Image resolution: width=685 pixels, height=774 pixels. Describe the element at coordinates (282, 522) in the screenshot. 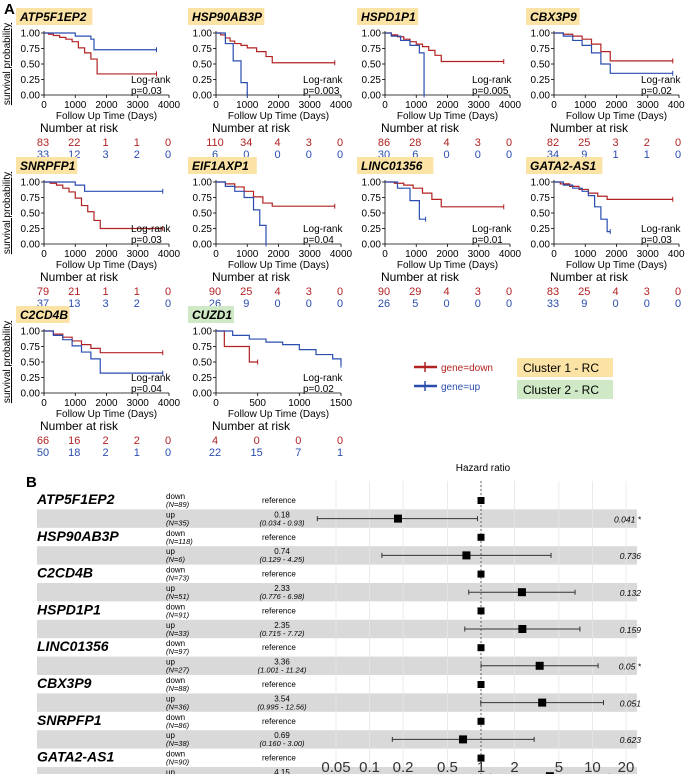

I see `forest-ci-value: (0.034 - 0.93)` at that location.